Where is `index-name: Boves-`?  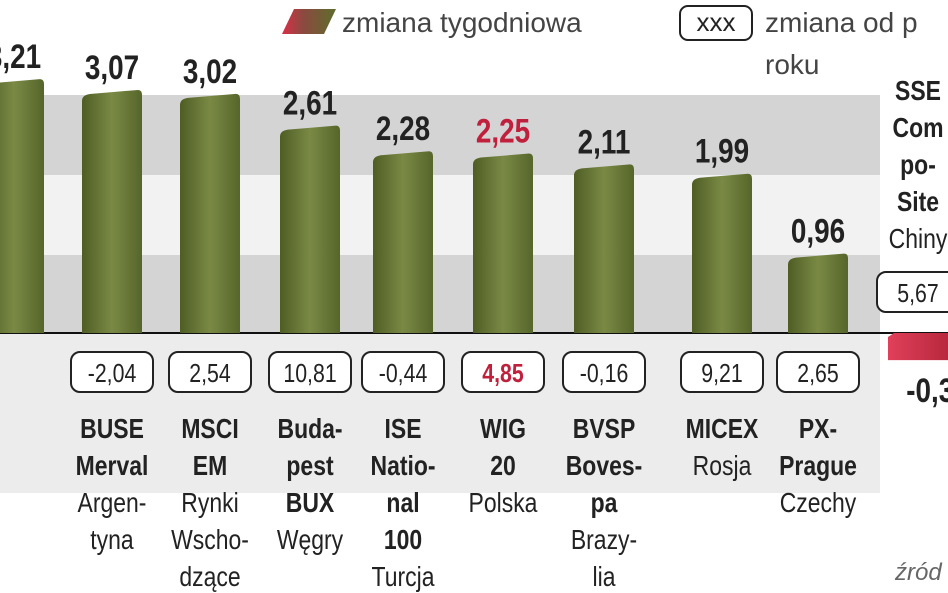
index-name: Boves- is located at coordinates (604, 466).